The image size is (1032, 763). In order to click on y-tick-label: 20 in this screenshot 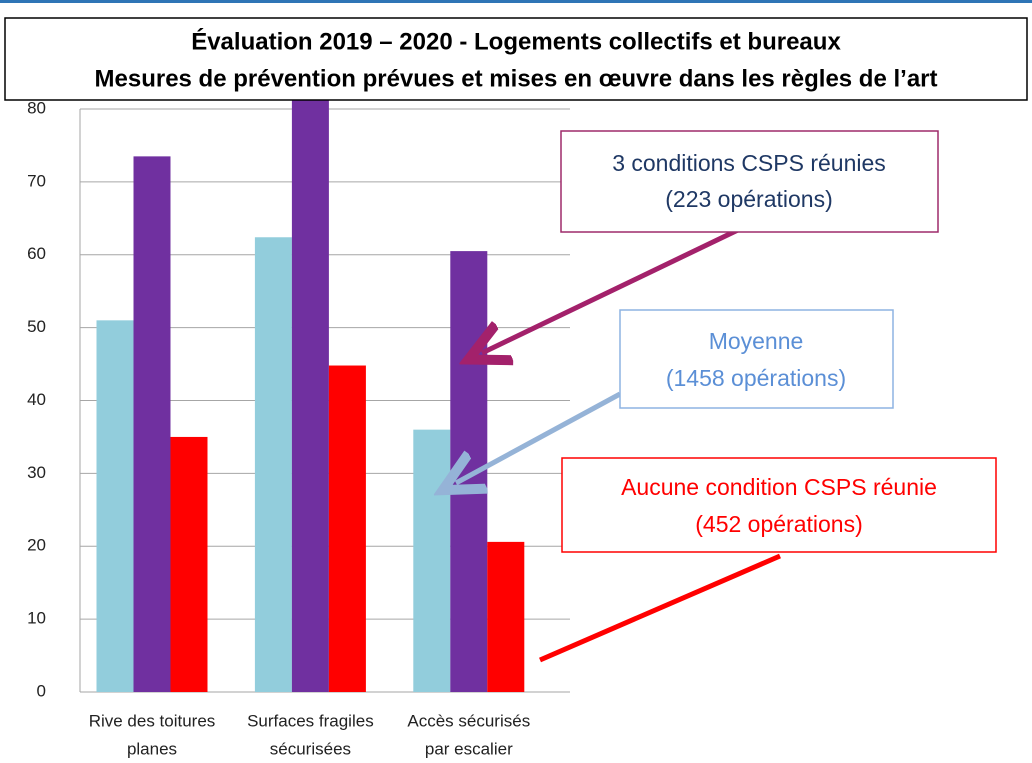, I will do `click(36, 545)`.